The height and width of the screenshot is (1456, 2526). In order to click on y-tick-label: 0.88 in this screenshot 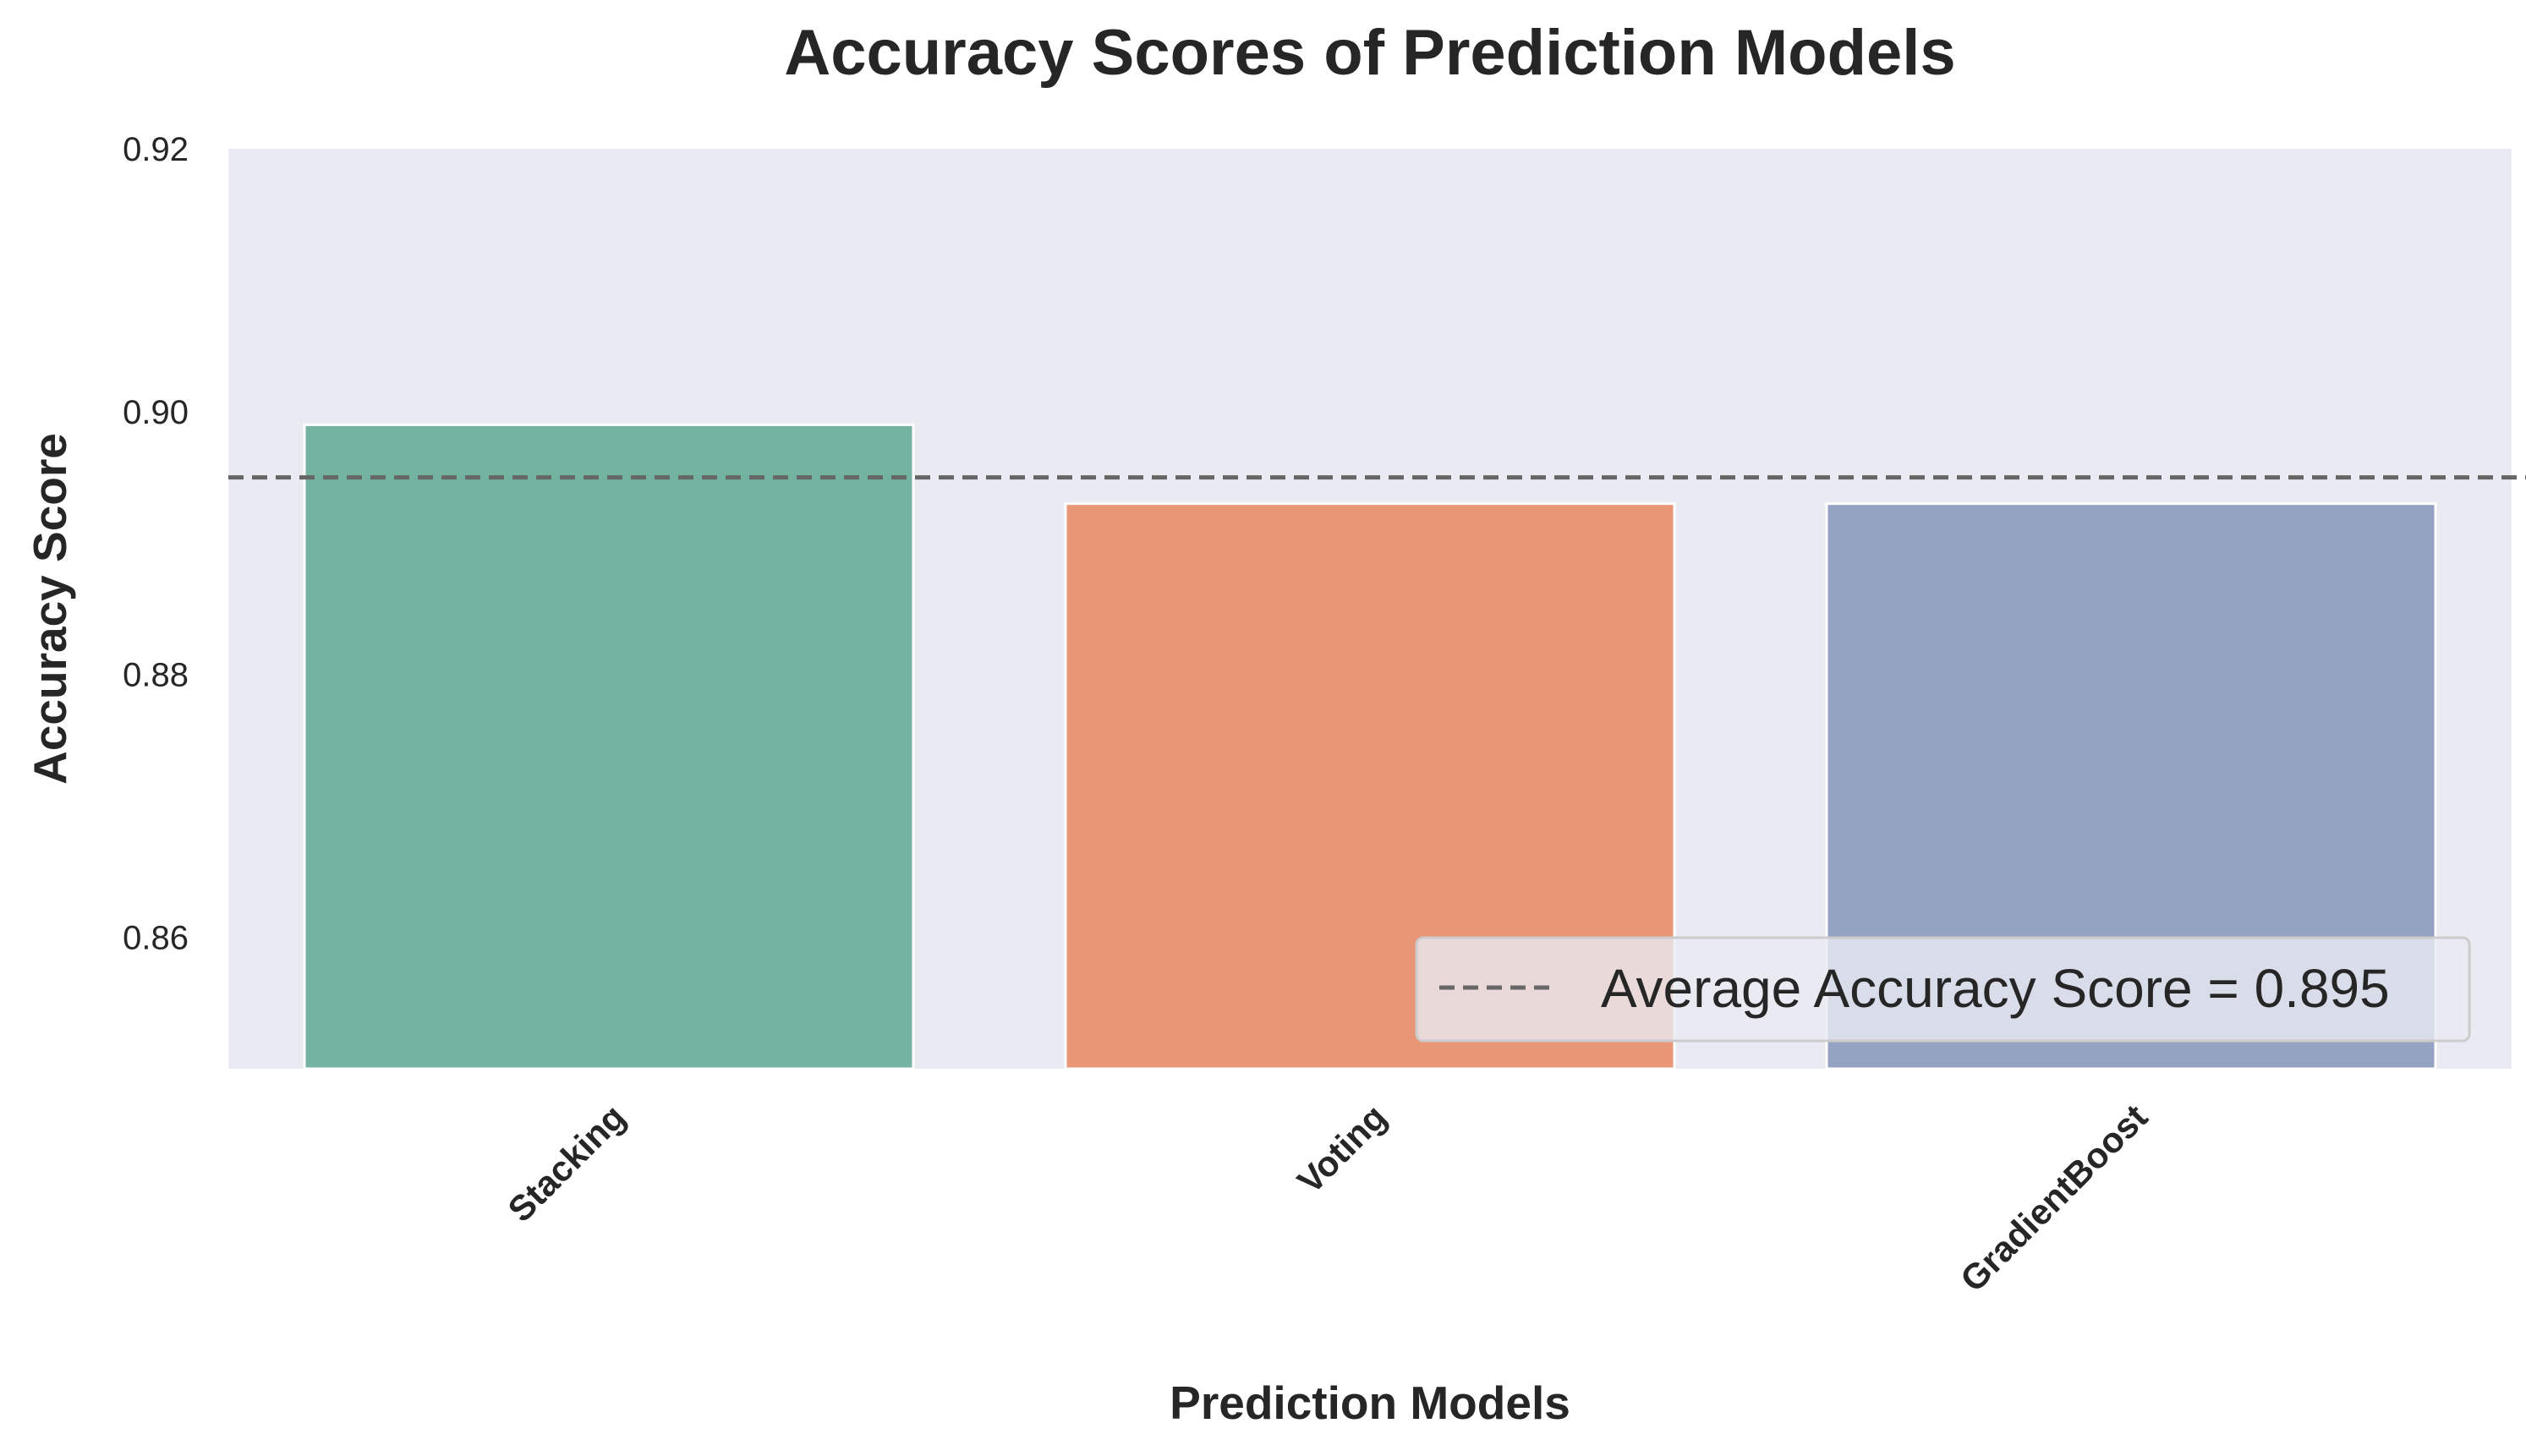, I will do `click(156, 675)`.